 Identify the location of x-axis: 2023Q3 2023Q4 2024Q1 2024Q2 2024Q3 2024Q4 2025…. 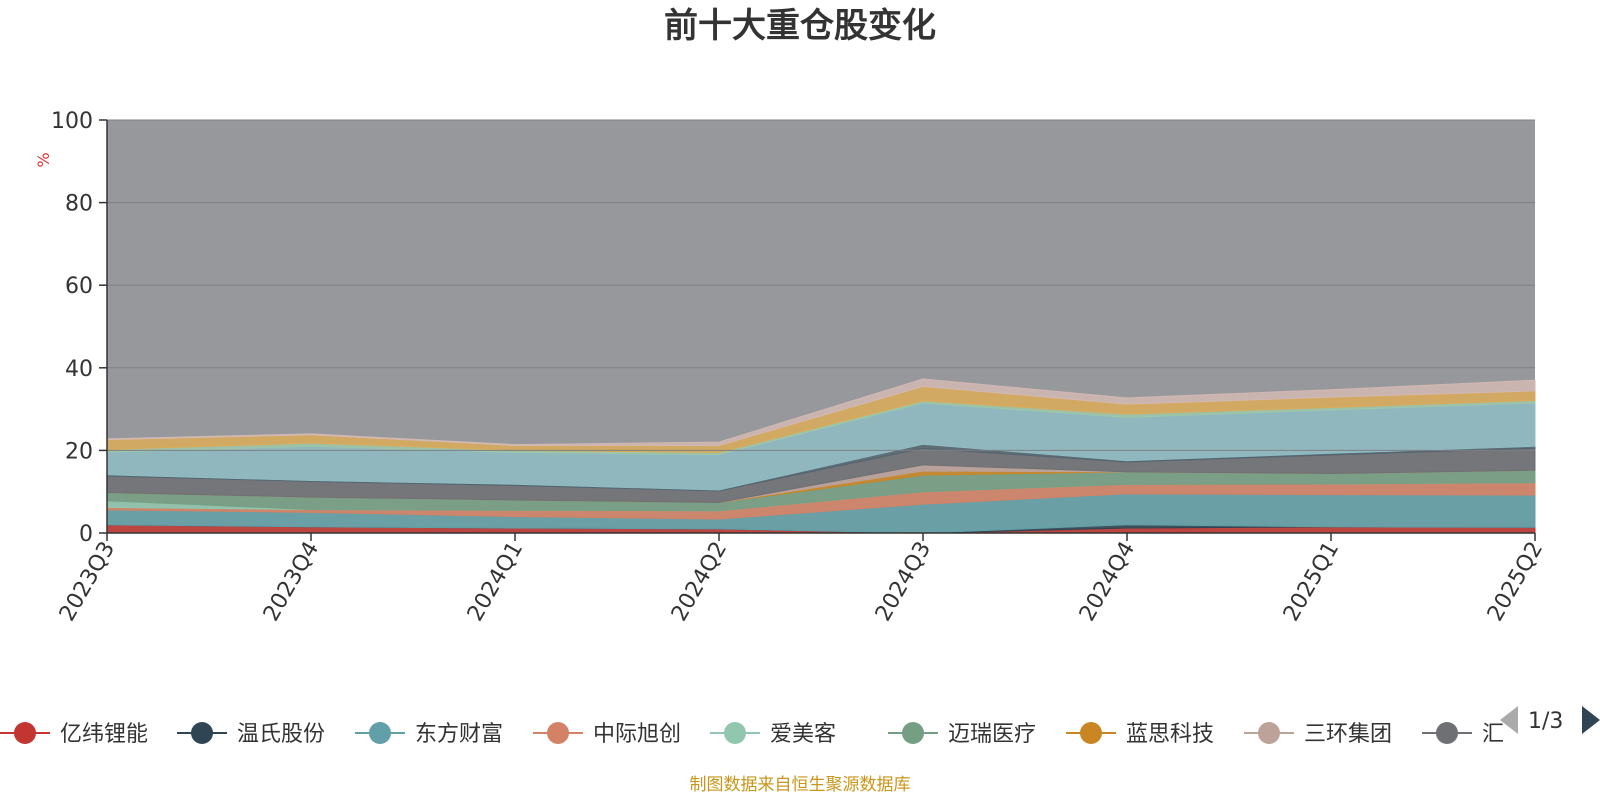
(801, 579).